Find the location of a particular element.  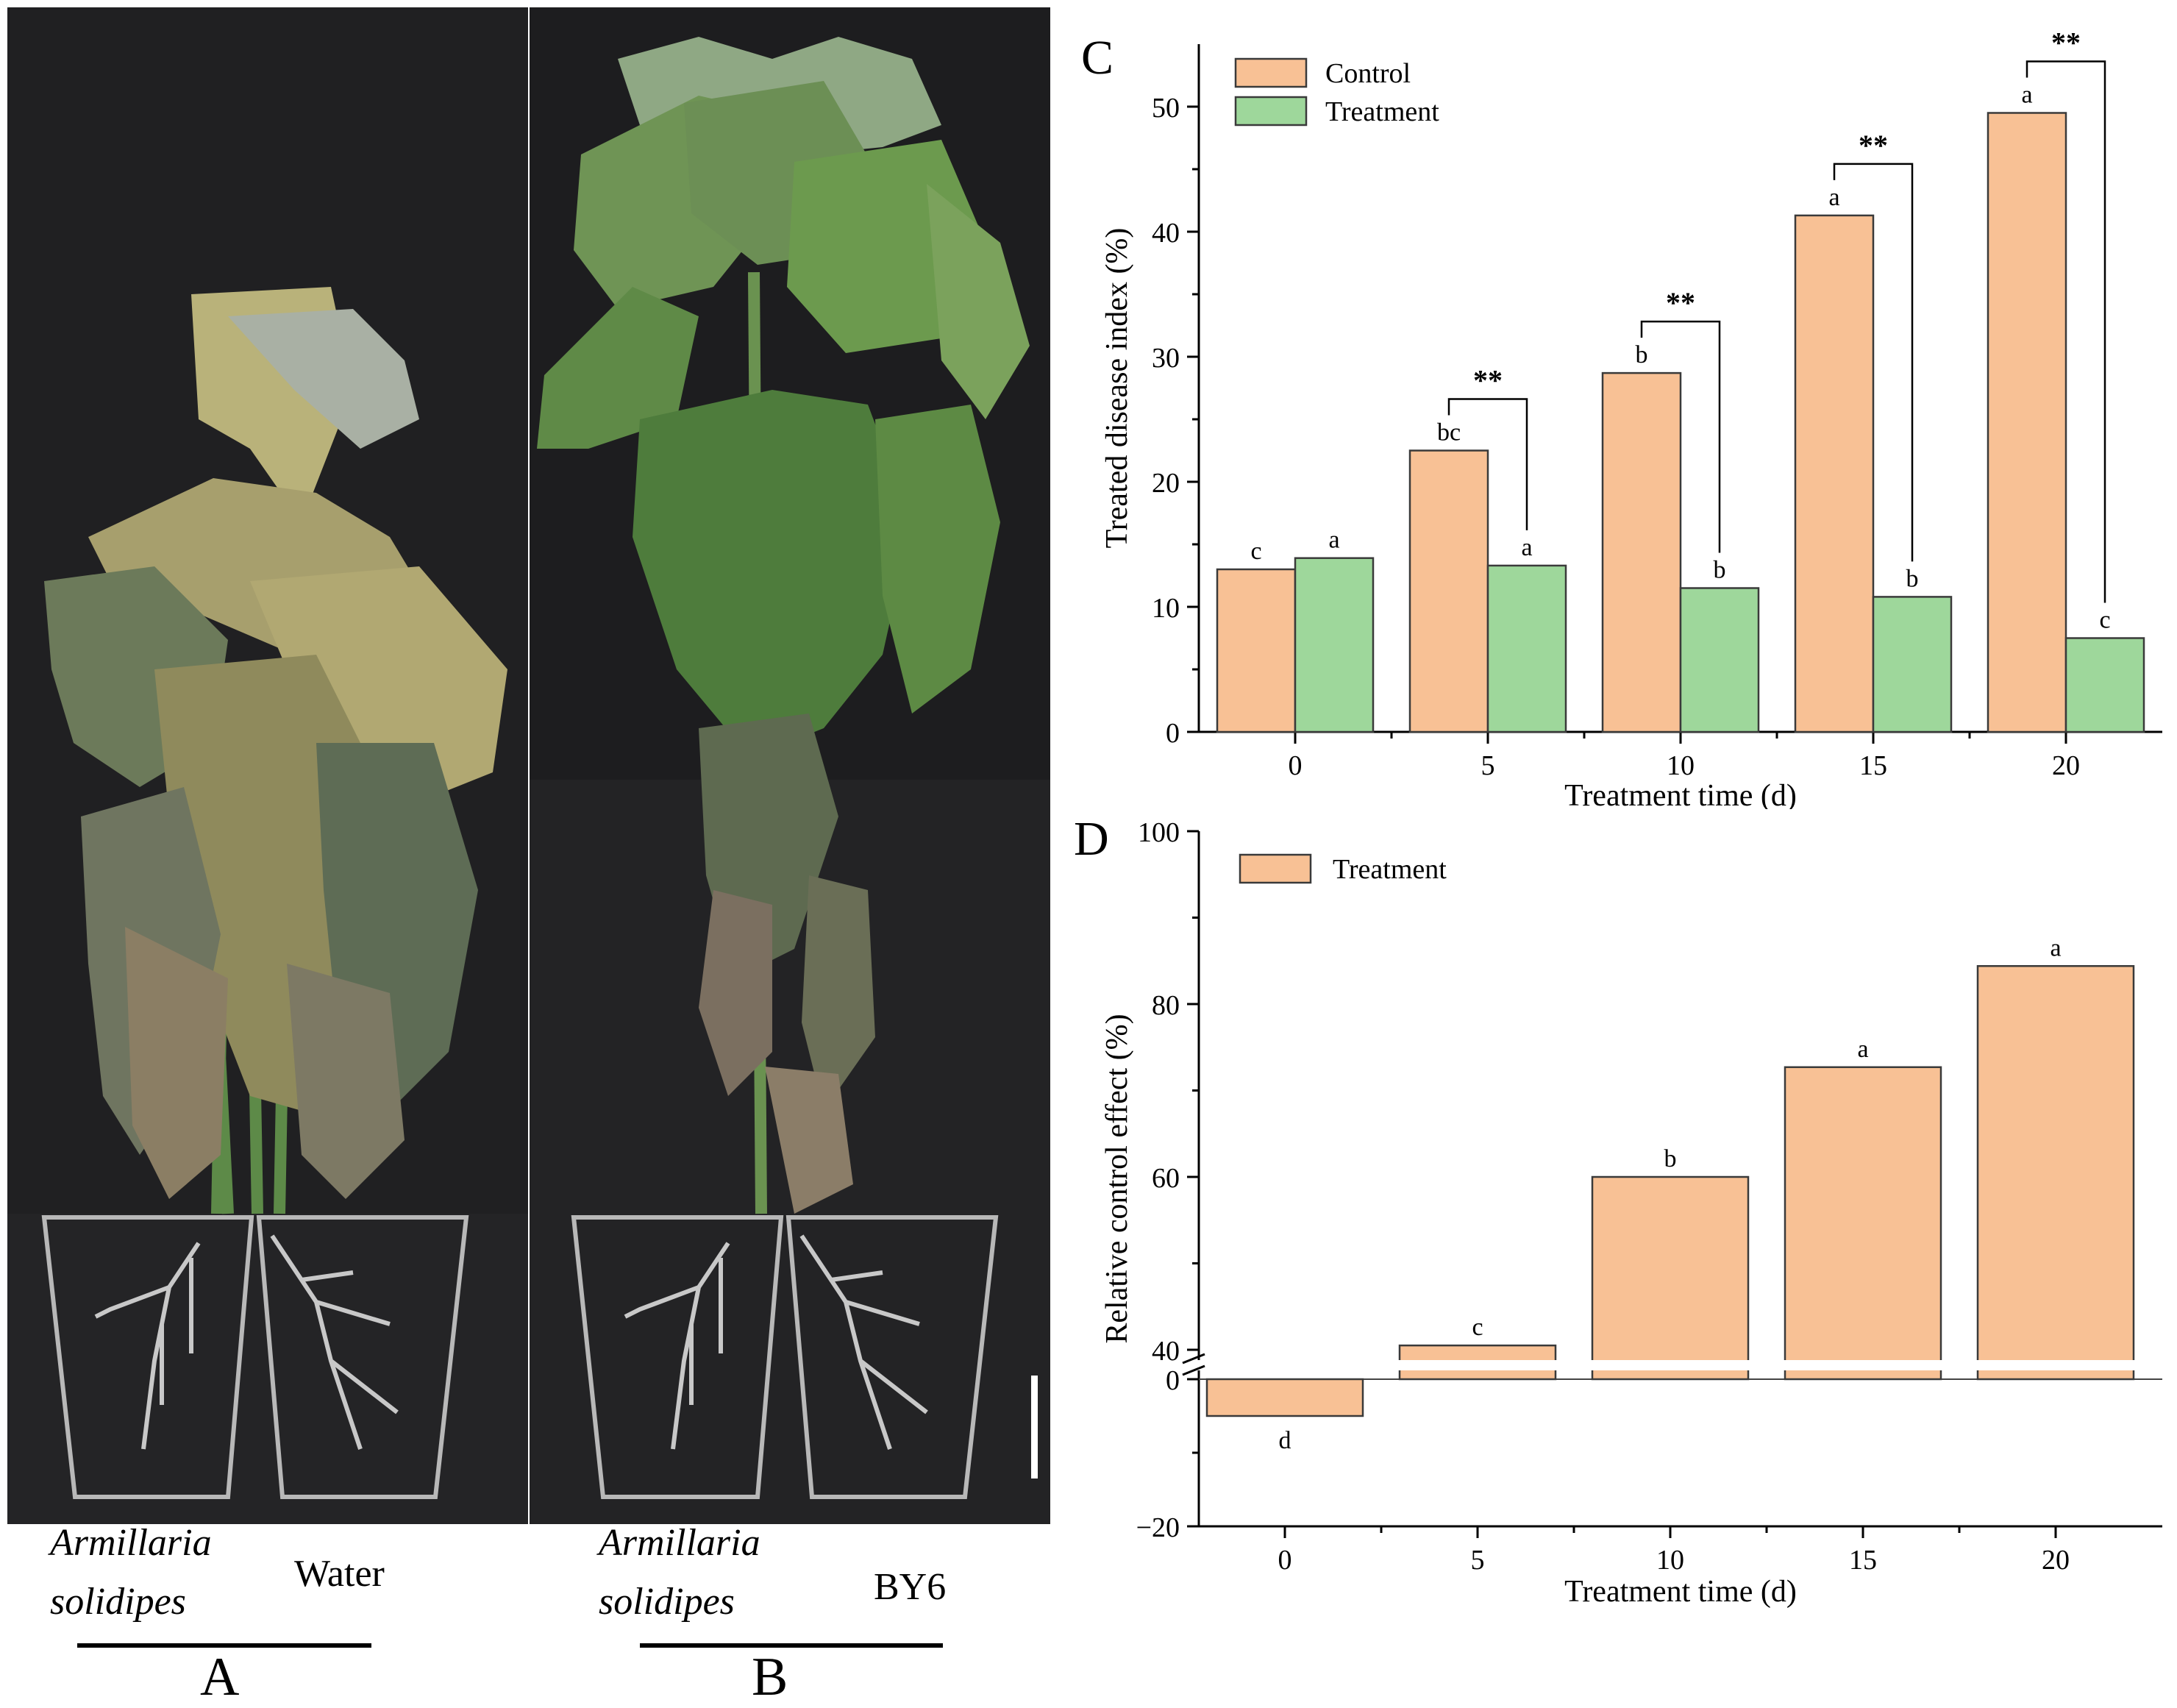

panel-b-inoculum-line1: Armillaria is located at coordinates (679, 1543).